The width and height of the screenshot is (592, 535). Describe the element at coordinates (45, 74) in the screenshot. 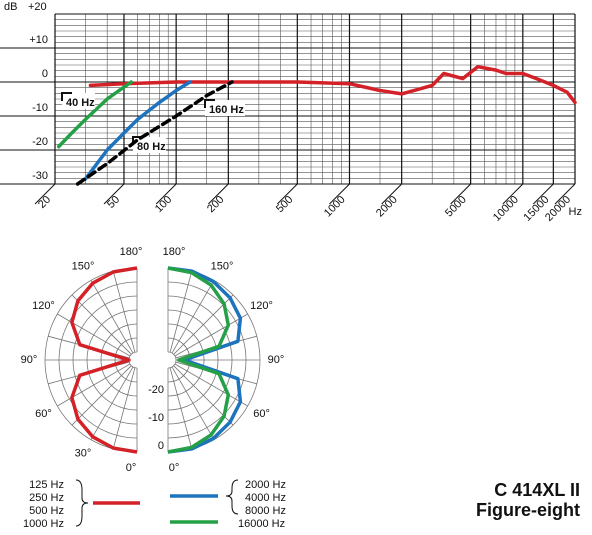

I see `y-tick-label: 0` at that location.